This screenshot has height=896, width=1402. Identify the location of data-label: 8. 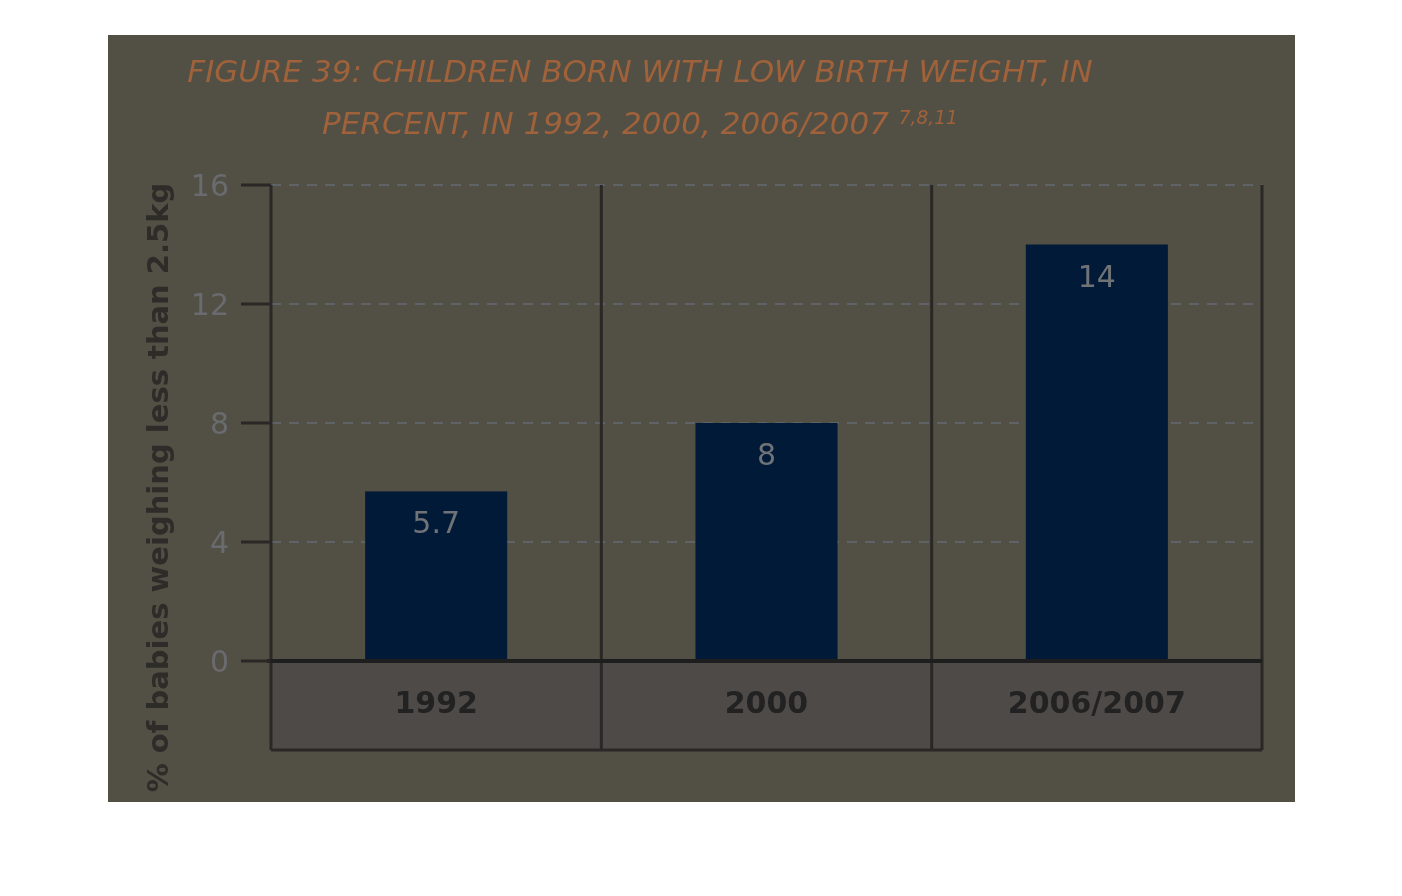
(766, 454).